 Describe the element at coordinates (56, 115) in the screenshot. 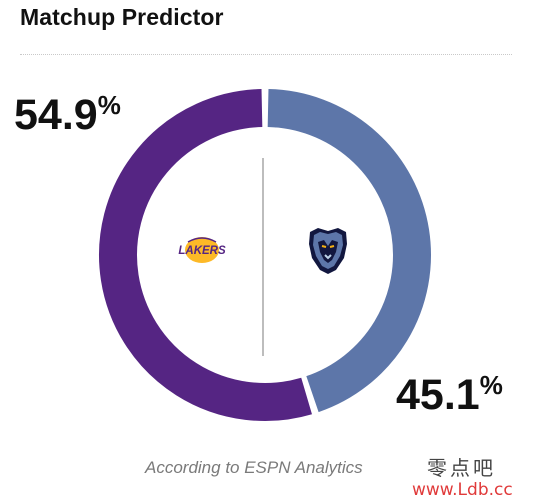

I see `home-percent-number: 54.9` at that location.